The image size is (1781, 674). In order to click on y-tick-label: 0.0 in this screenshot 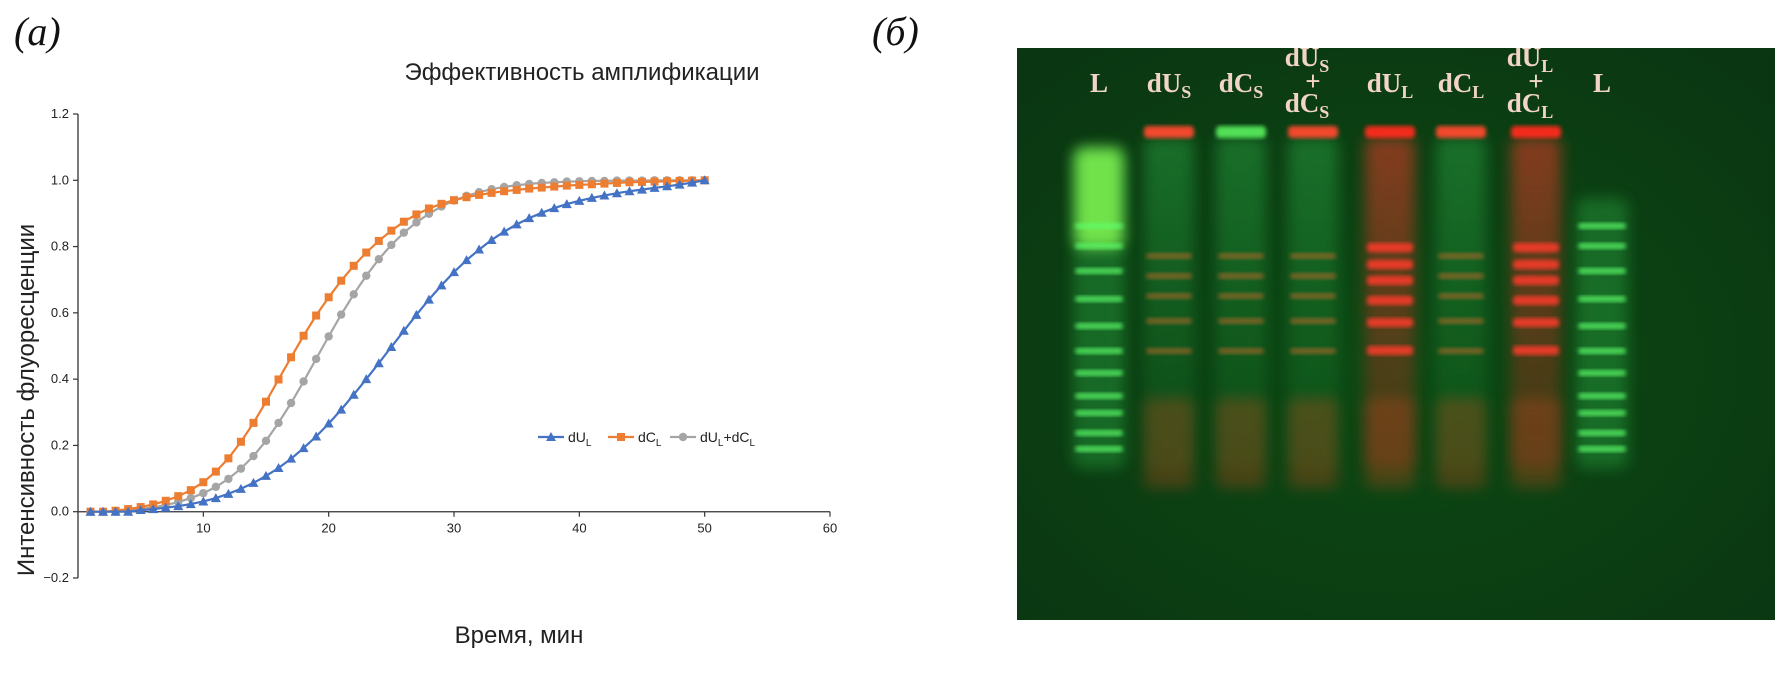, I will do `click(60, 511)`.